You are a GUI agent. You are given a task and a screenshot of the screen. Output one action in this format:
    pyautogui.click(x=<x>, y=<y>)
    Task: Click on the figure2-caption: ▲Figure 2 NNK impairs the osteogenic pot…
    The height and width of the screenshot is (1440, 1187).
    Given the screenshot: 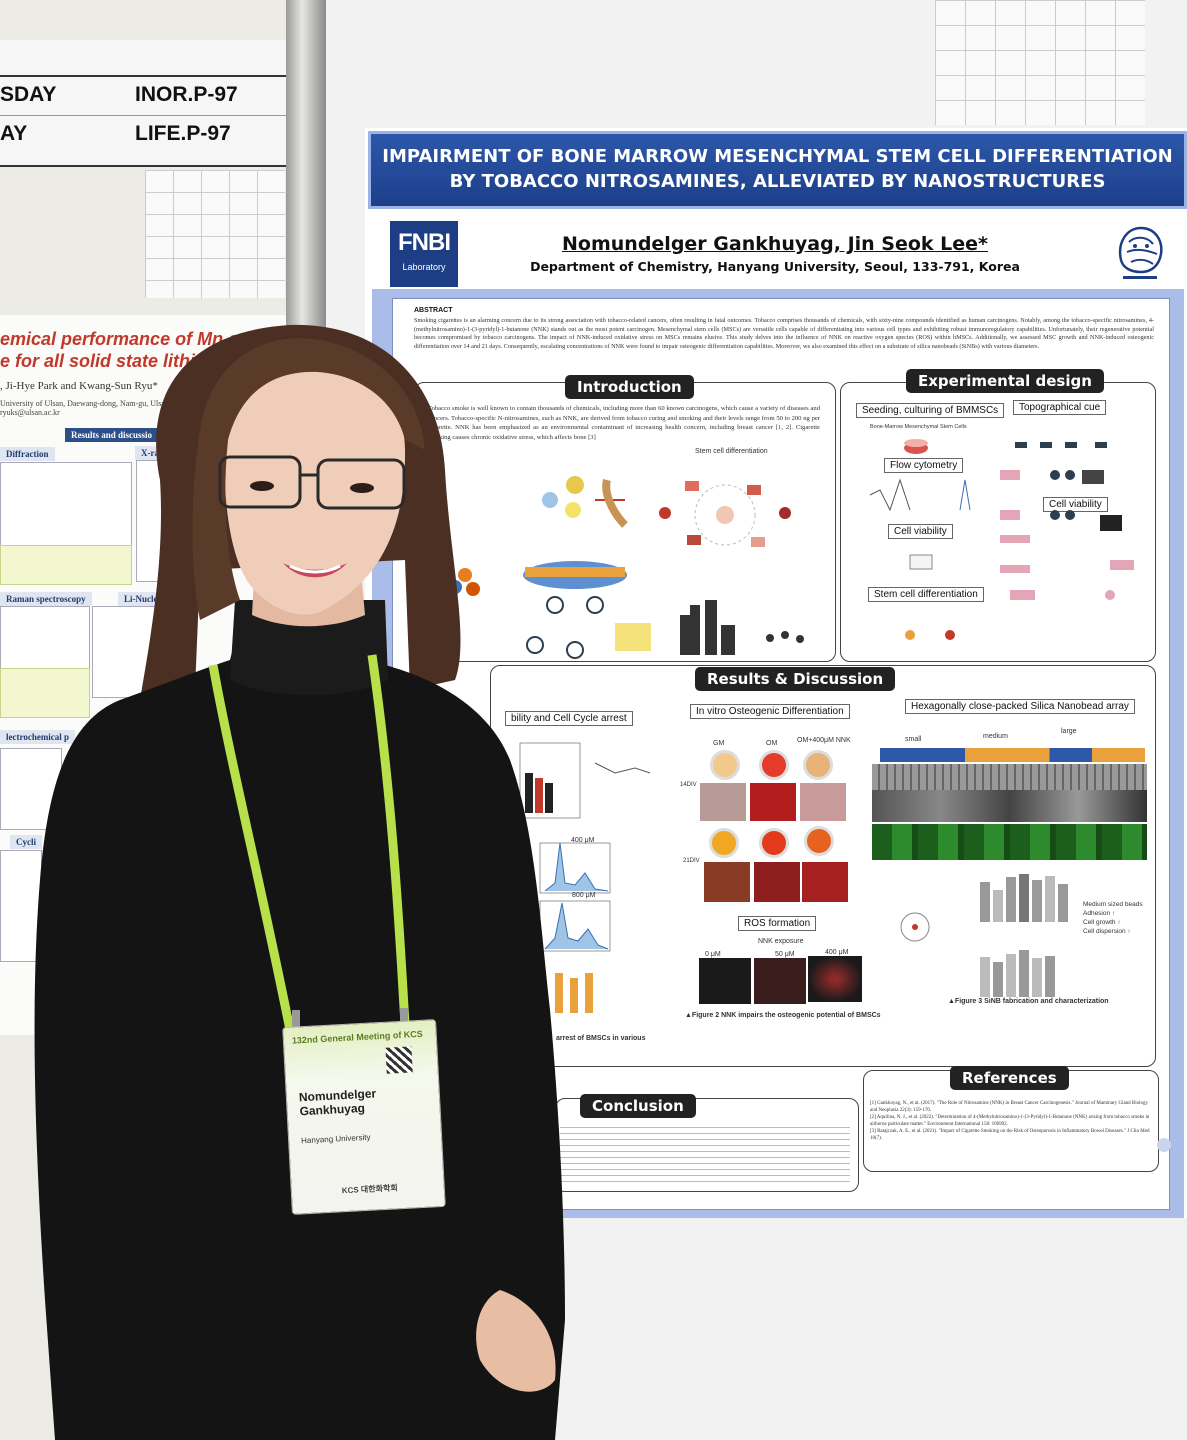 What is the action you would take?
    pyautogui.click(x=783, y=1015)
    